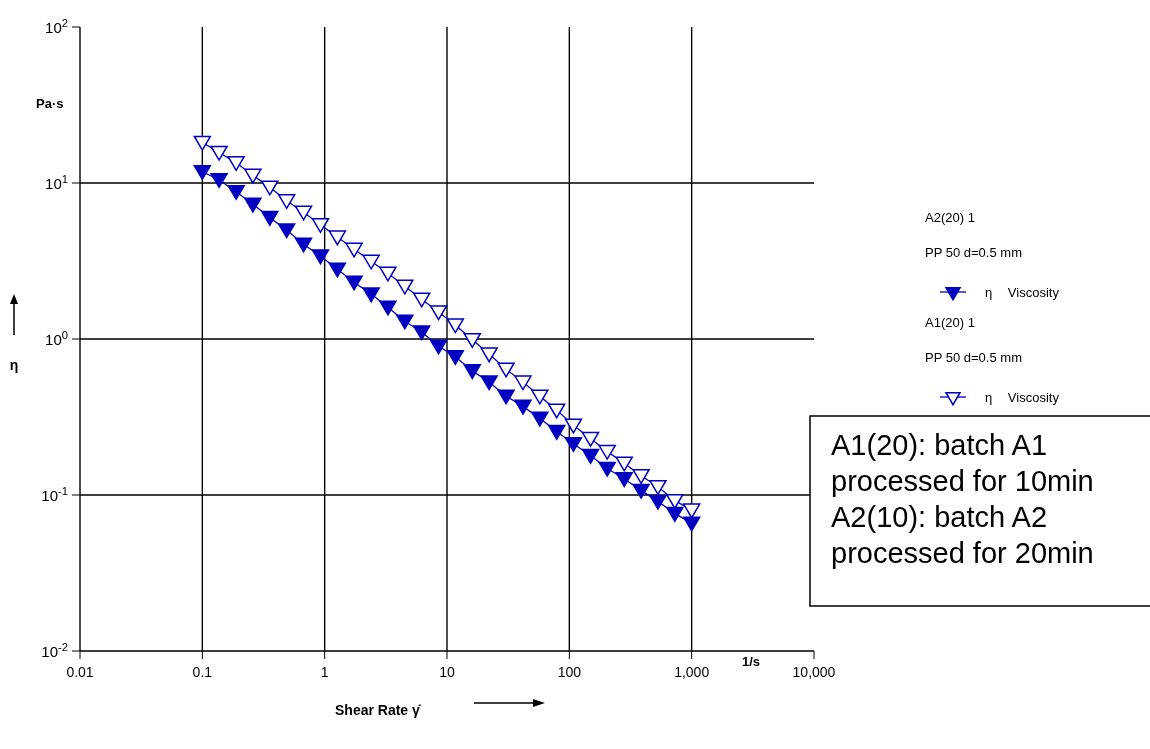 Image resolution: width=1150 pixels, height=749 pixels. What do you see at coordinates (54, 494) in the screenshot?
I see `y-tick-label: 10$^{-1}$` at bounding box center [54, 494].